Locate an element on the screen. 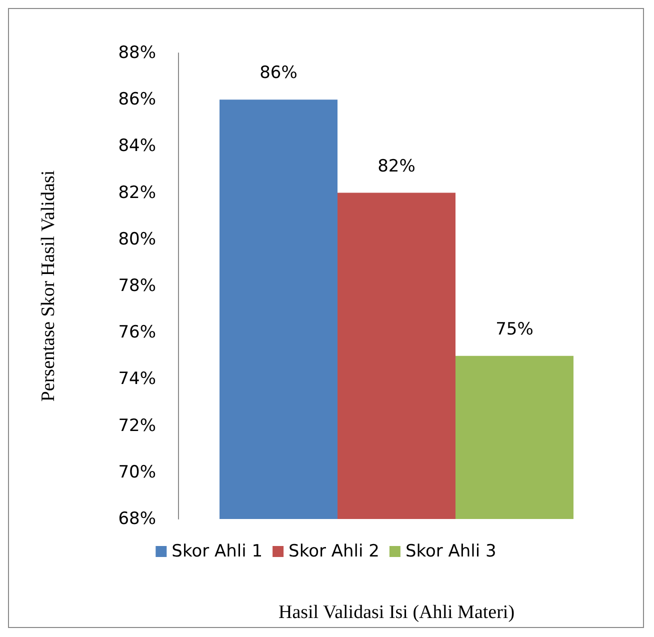 Image resolution: width=654 pixels, height=637 pixels. y-tick-label: 86% is located at coordinates (137, 100).